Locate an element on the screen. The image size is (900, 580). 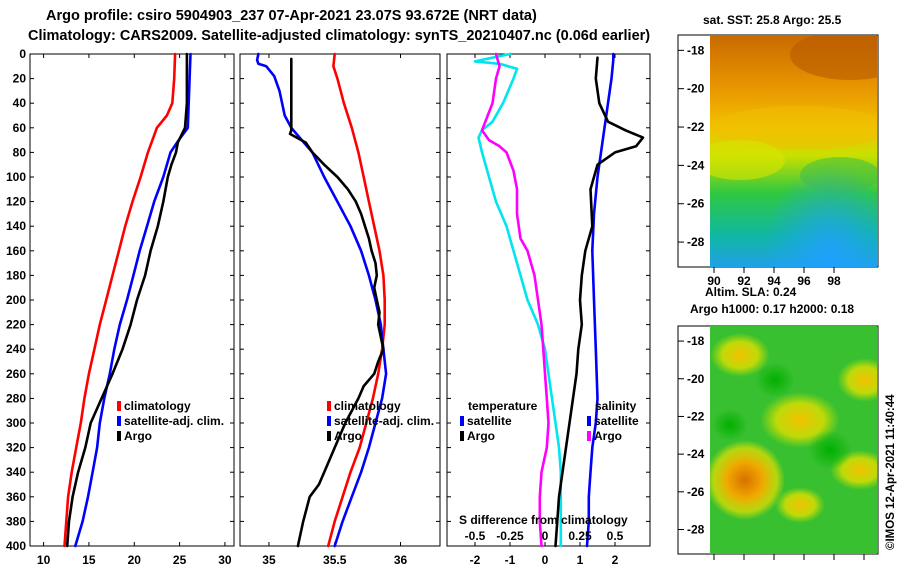
legend-swatch-argo is located at coordinates (119, 436).